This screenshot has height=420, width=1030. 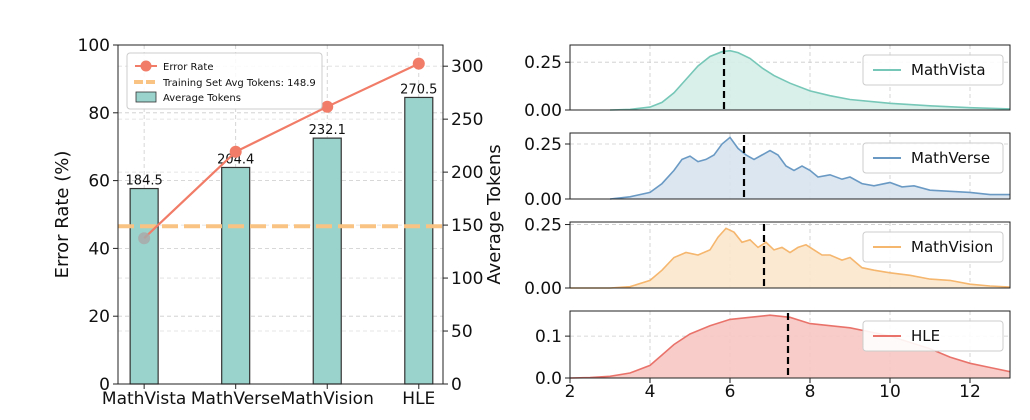 I want to click on density-area-hle, so click(x=790, y=346).